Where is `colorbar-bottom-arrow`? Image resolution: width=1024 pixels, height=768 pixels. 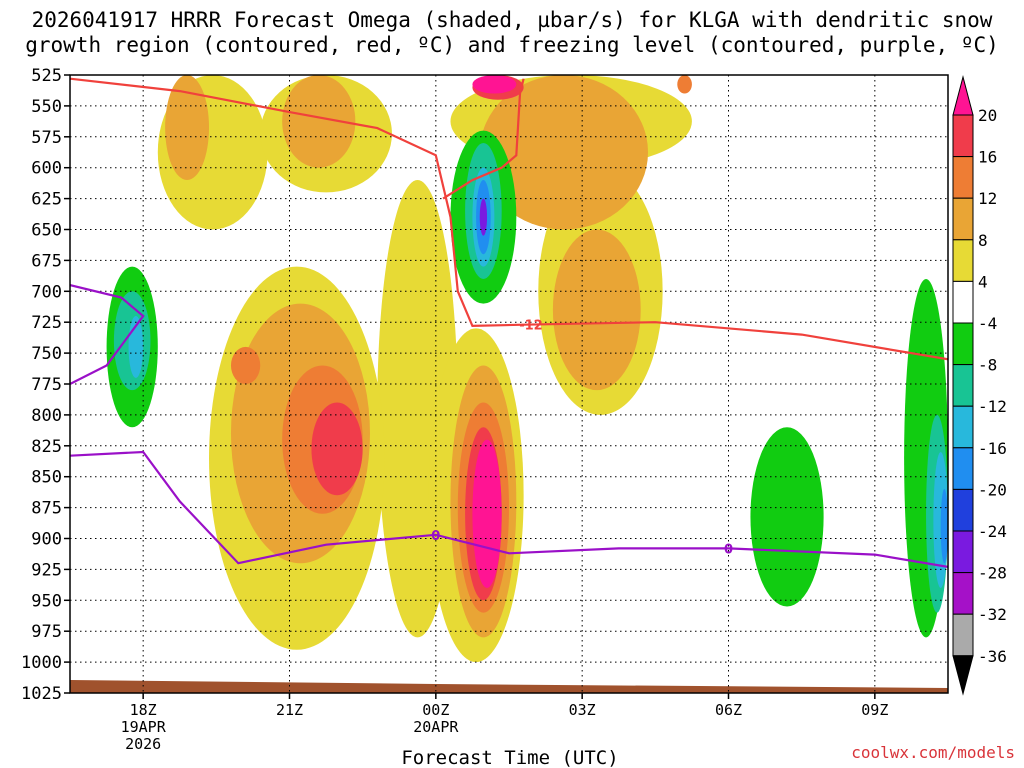
colorbar-bottom-arrow is located at coordinates (963, 675).